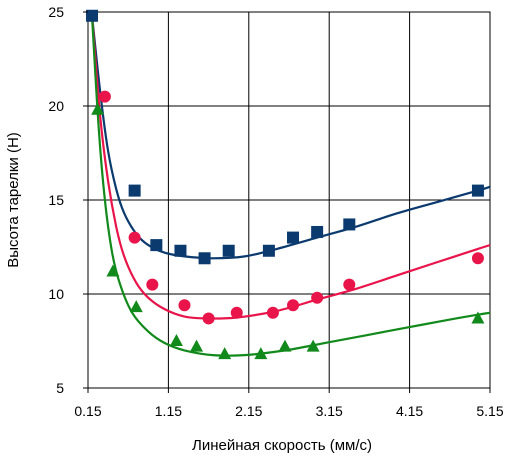  Describe the element at coordinates (289, 403) in the screenshot. I see `x-axis-ticks: 0.15 1.15 2.15 3.15 4.15 5.15` at that location.